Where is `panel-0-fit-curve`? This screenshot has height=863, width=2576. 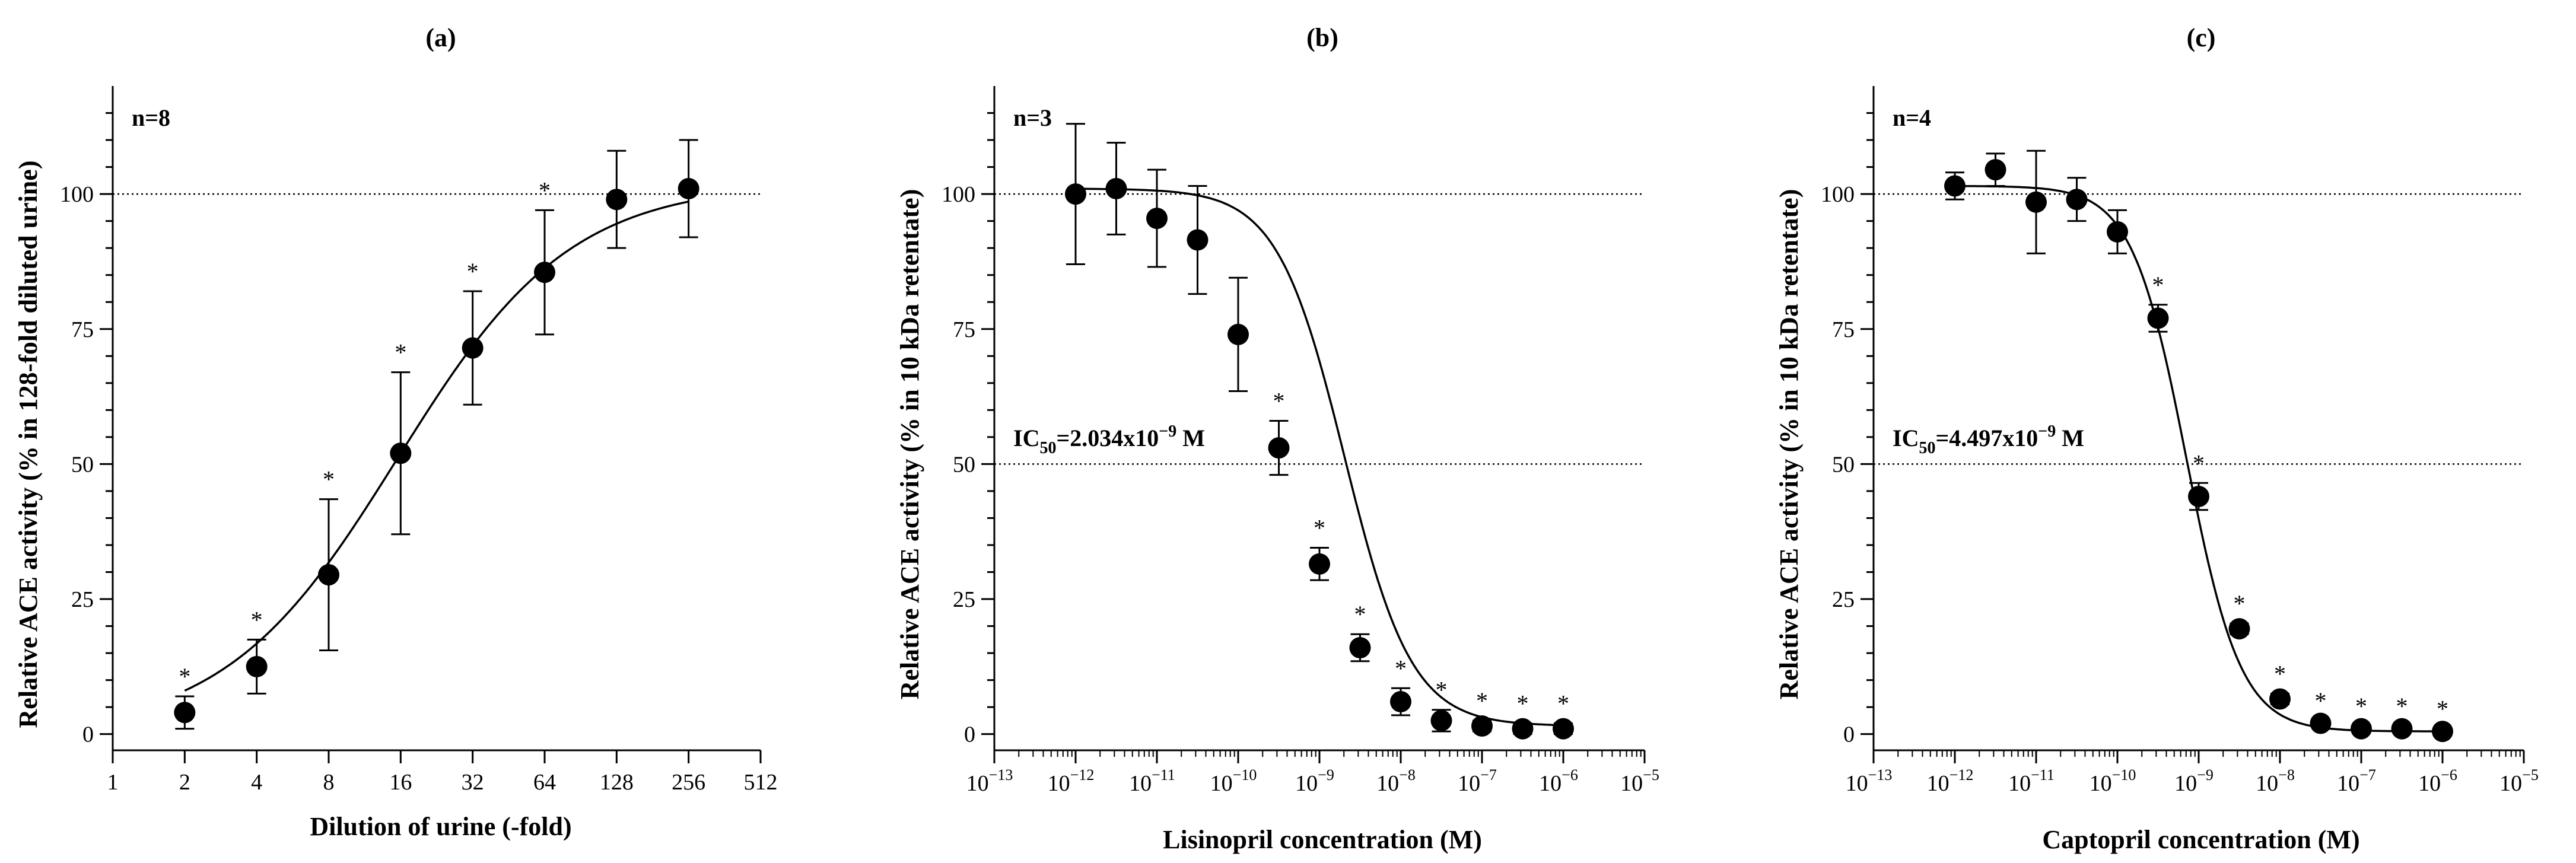 panel-0-fit-curve is located at coordinates (436, 446).